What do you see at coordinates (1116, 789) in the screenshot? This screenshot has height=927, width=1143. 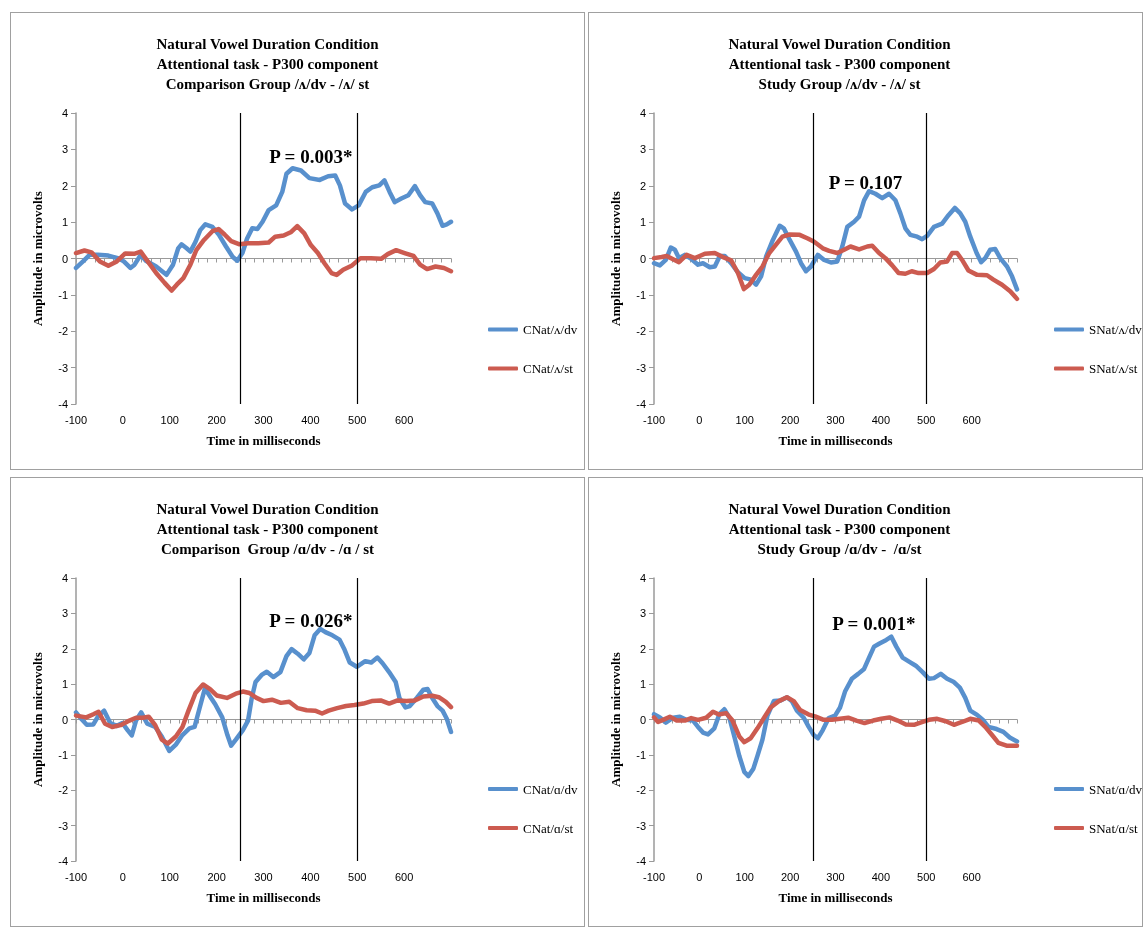 I see `legend-label: SNat/ɑ/dv` at bounding box center [1116, 789].